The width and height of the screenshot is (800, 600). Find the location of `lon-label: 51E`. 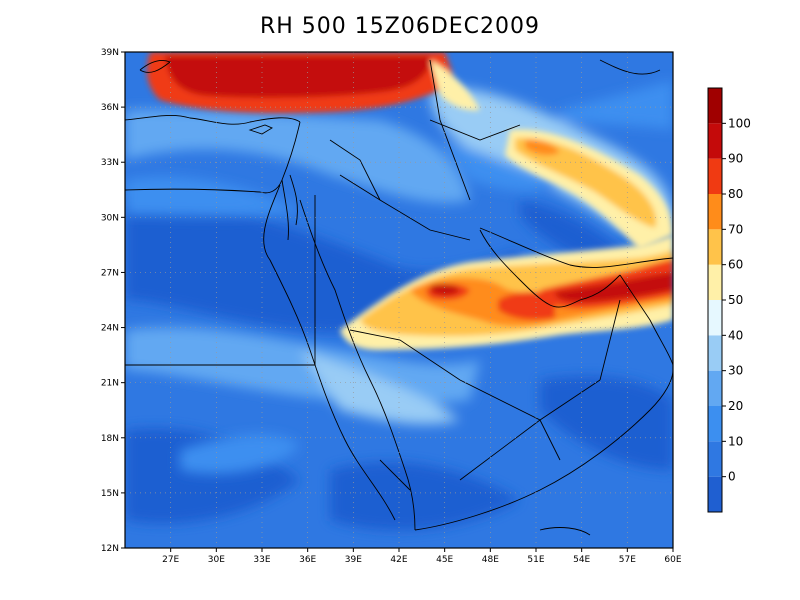

lon-label: 51E is located at coordinates (535, 560).